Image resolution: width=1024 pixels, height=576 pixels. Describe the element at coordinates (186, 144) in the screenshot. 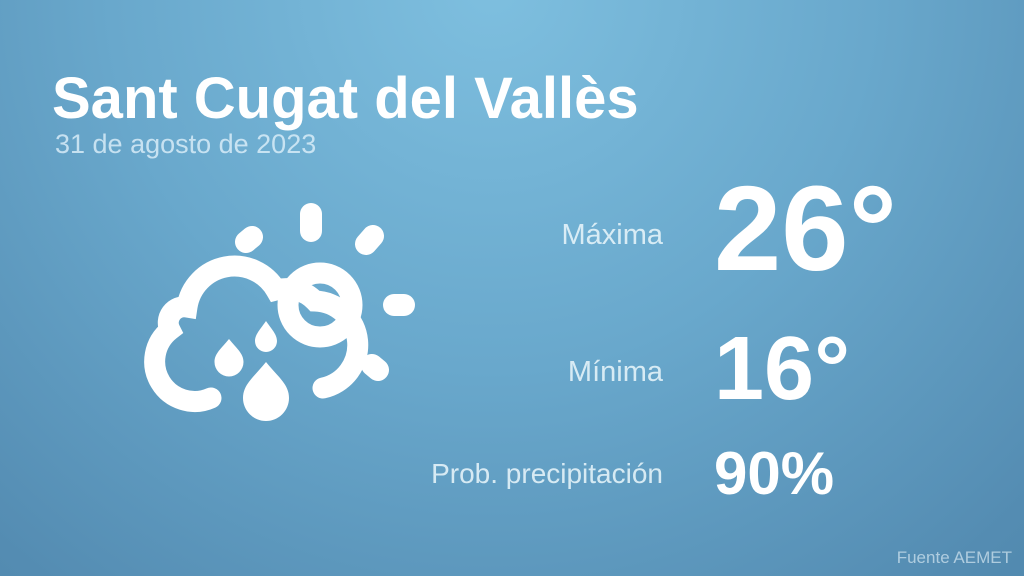

I see `forecast-date: 31 de agosto de 2023` at that location.